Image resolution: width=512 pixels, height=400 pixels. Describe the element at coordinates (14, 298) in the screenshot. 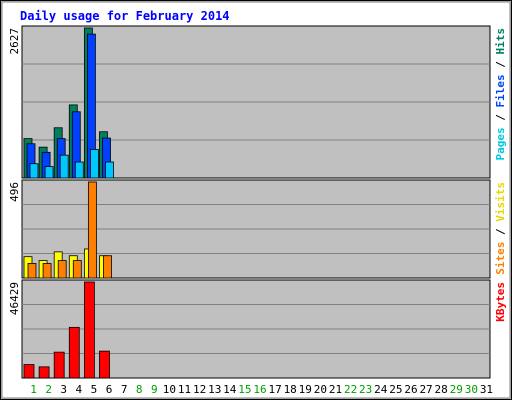

I see `panel-bottom-max-label: 46429` at that location.